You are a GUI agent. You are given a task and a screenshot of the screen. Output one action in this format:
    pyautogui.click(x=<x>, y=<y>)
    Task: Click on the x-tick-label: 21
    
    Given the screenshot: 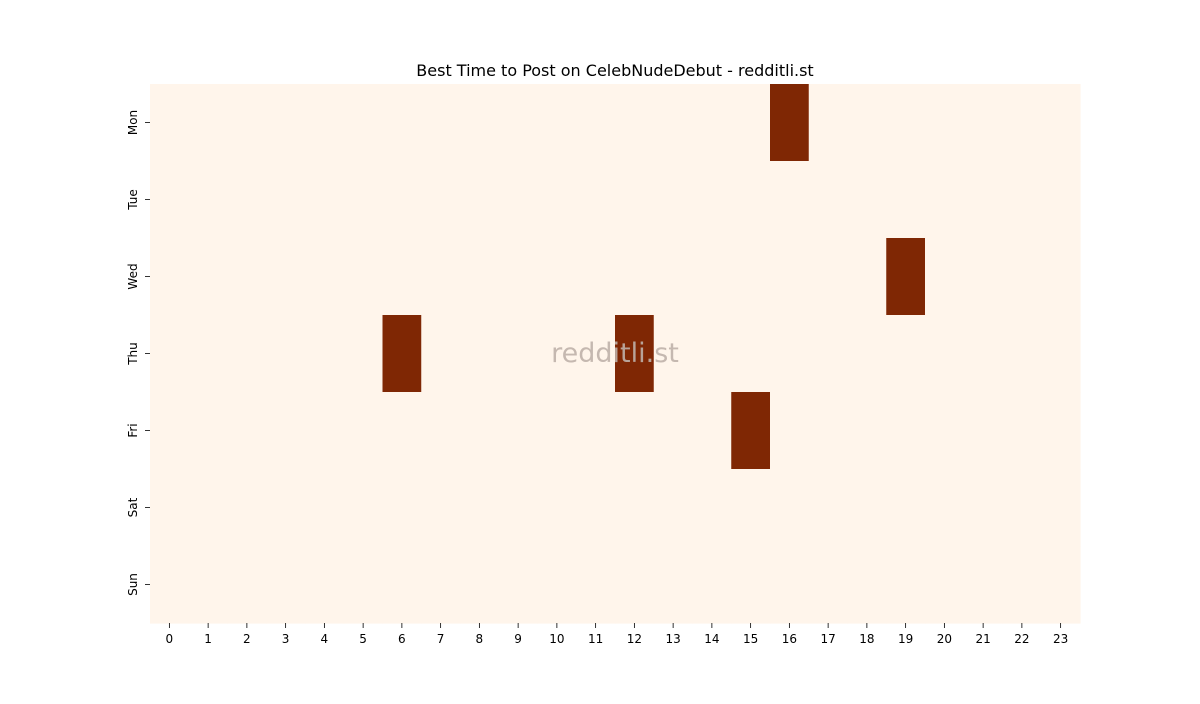 What is the action you would take?
    pyautogui.click(x=982, y=639)
    